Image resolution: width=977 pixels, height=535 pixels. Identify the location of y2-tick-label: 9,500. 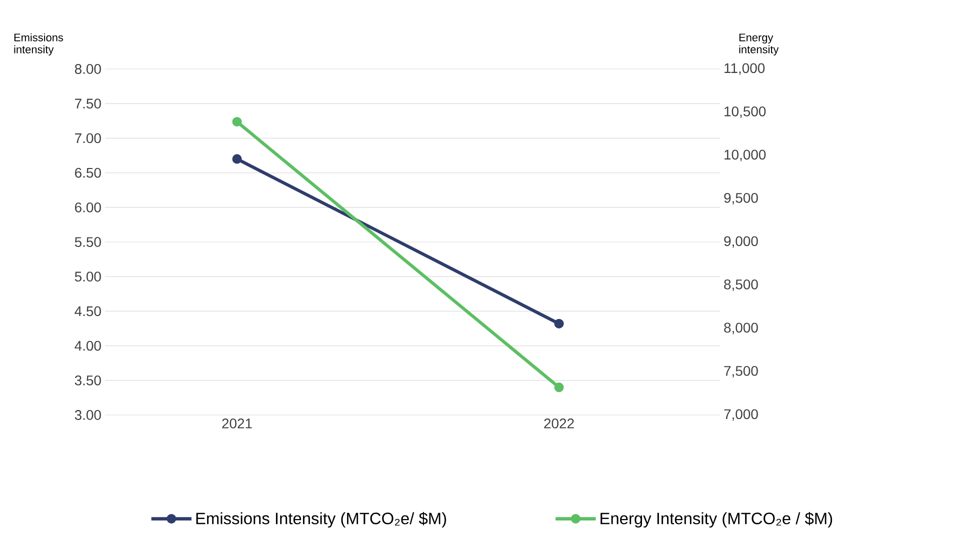
(741, 198).